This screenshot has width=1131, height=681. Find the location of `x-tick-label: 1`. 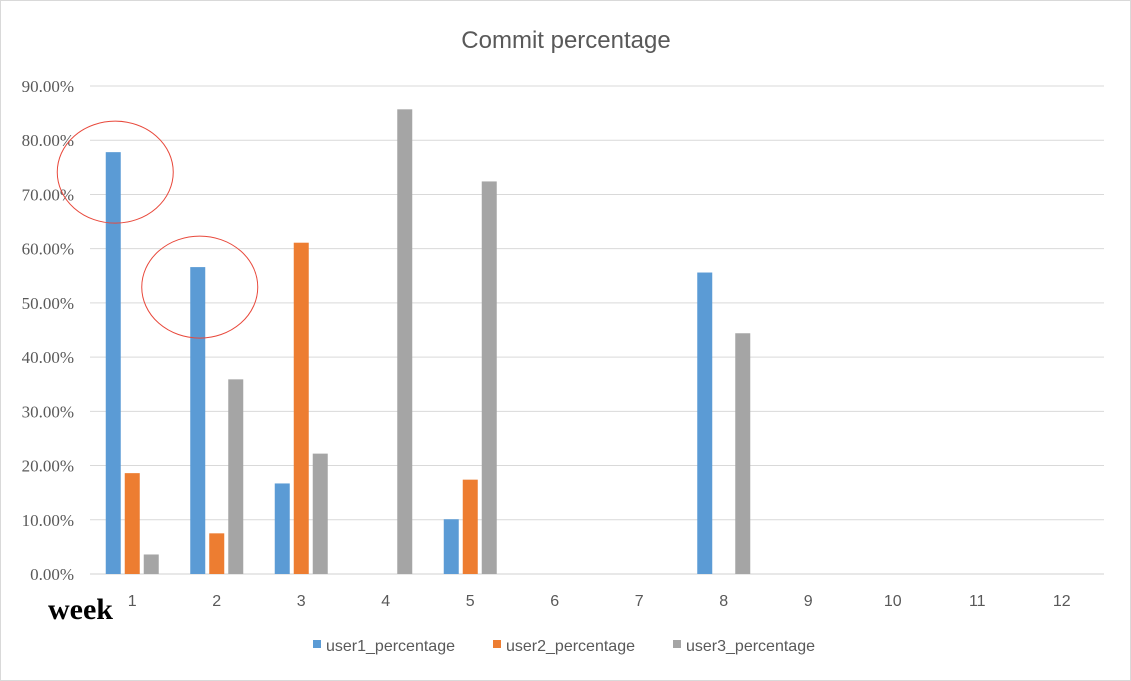

x-tick-label: 1 is located at coordinates (132, 601).